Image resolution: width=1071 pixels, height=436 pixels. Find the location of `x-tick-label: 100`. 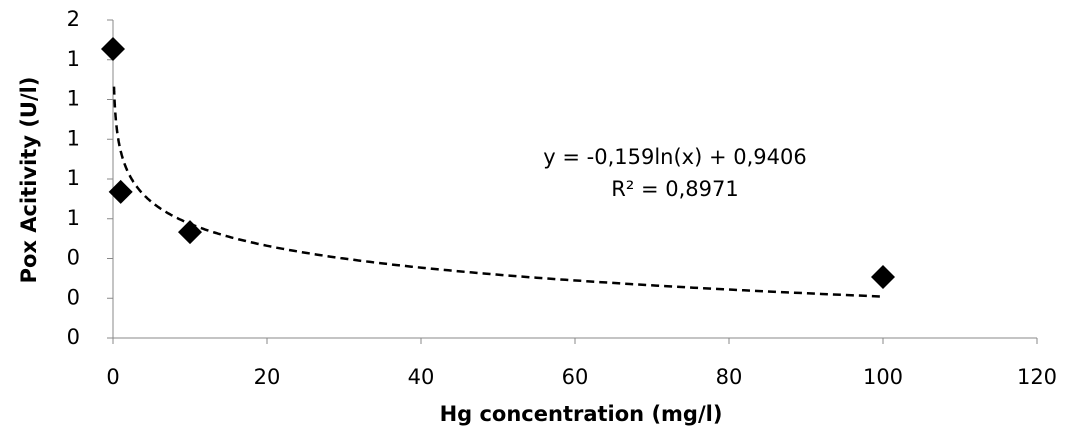

x-tick-label: 100 is located at coordinates (883, 377).